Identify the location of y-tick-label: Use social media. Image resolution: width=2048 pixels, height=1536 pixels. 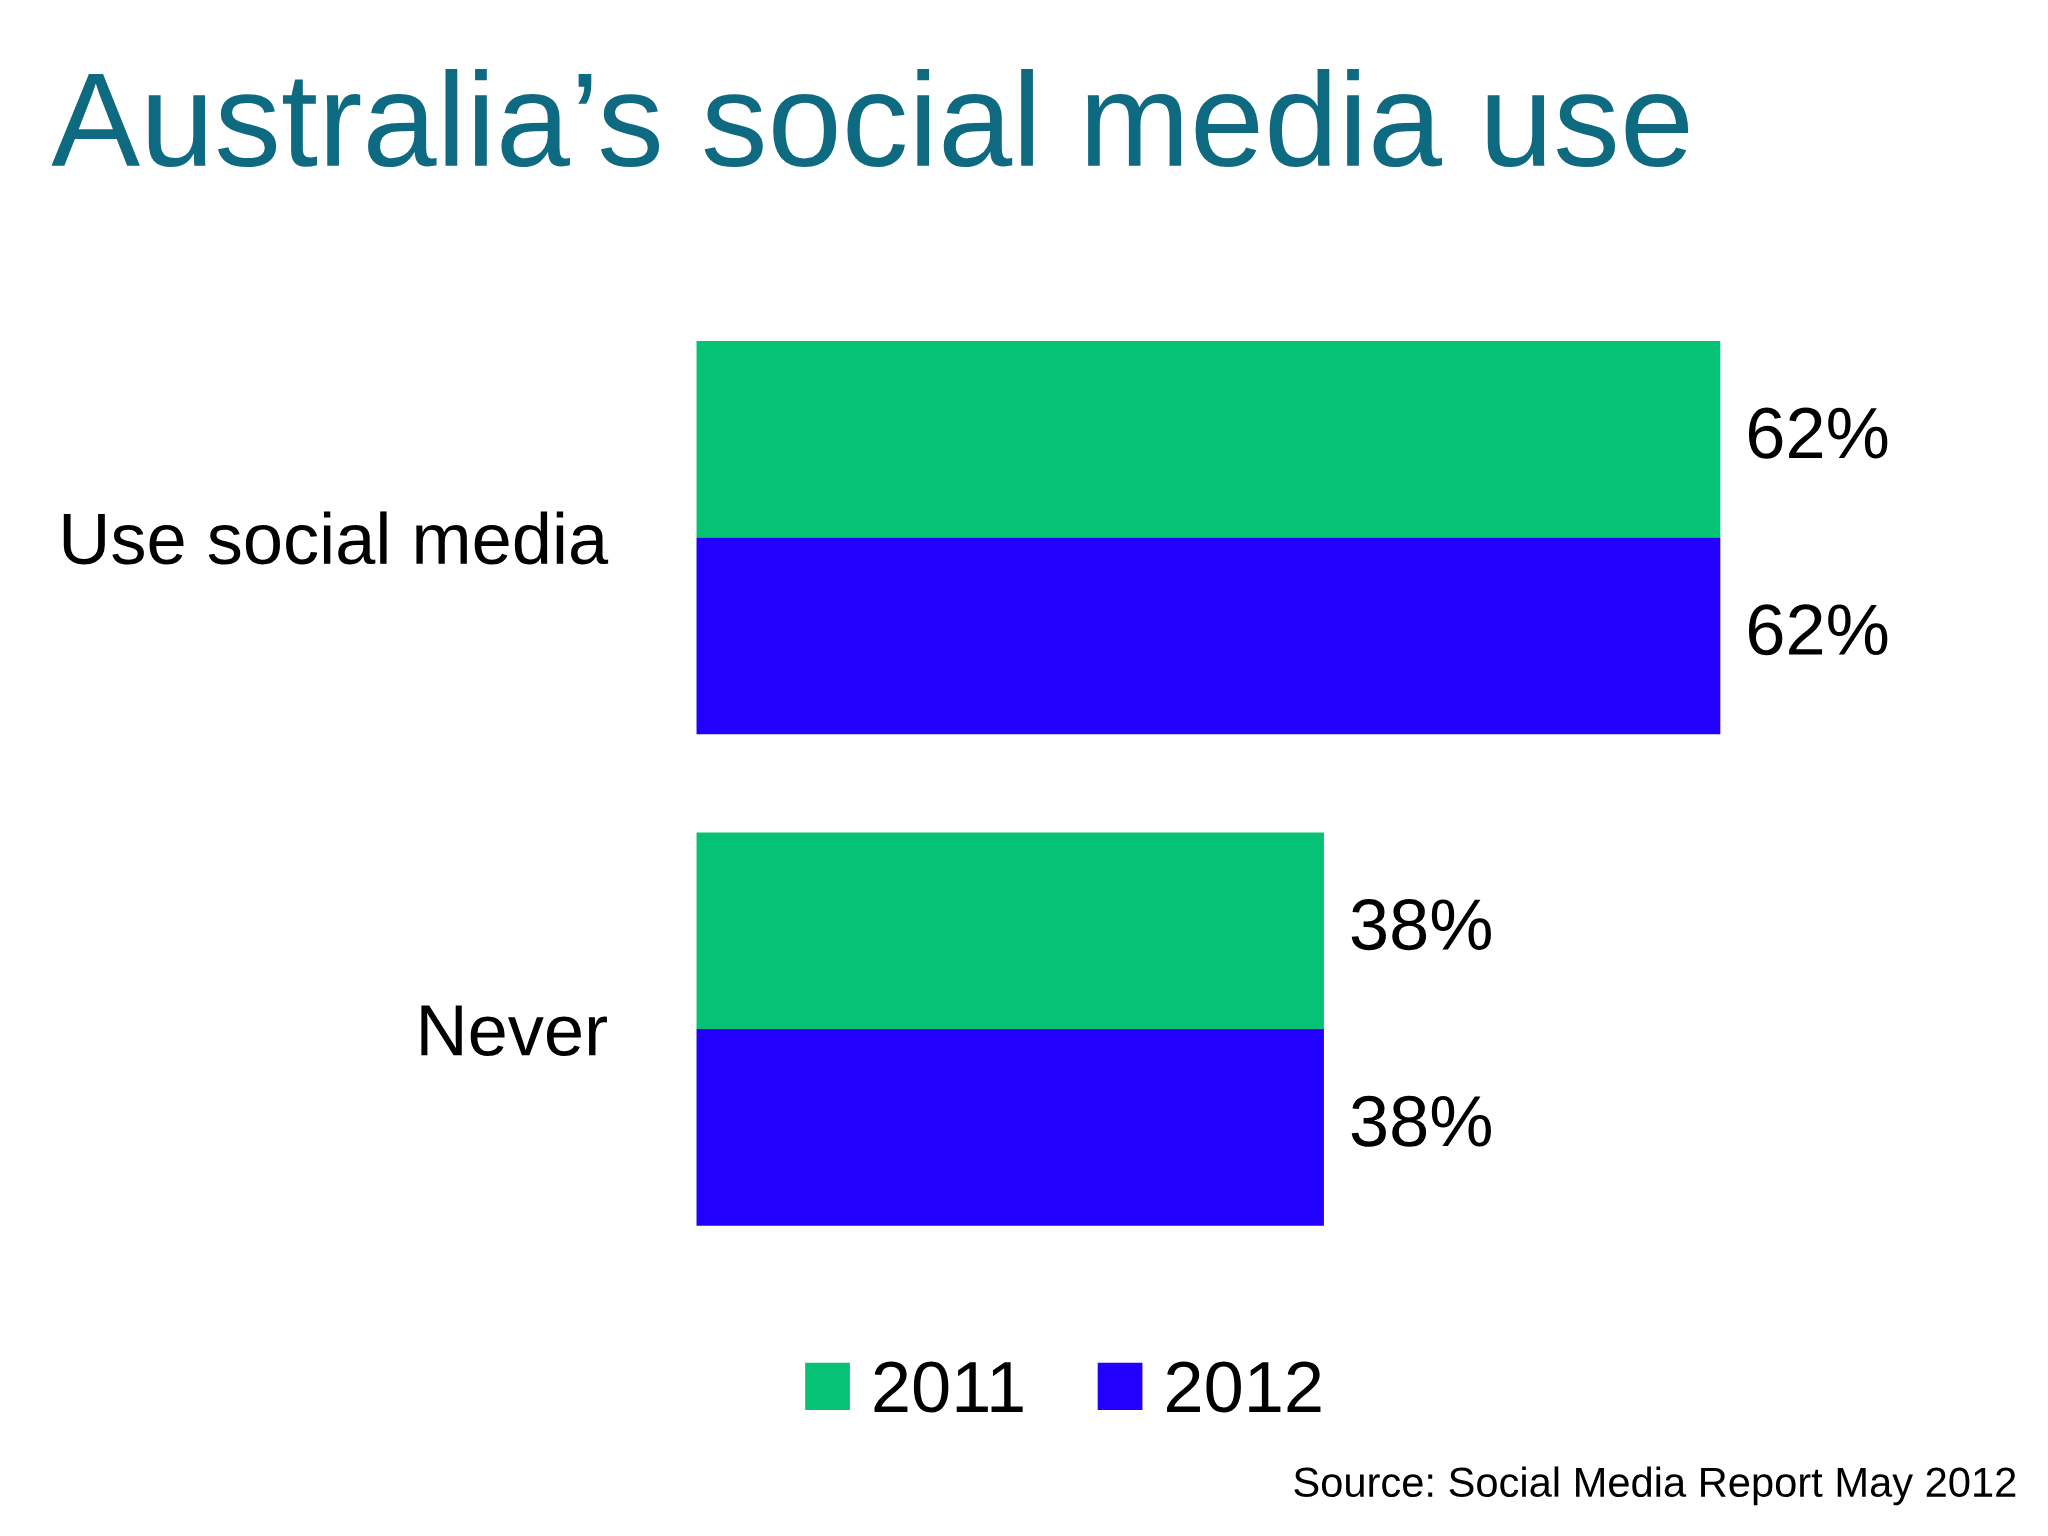
(336, 538).